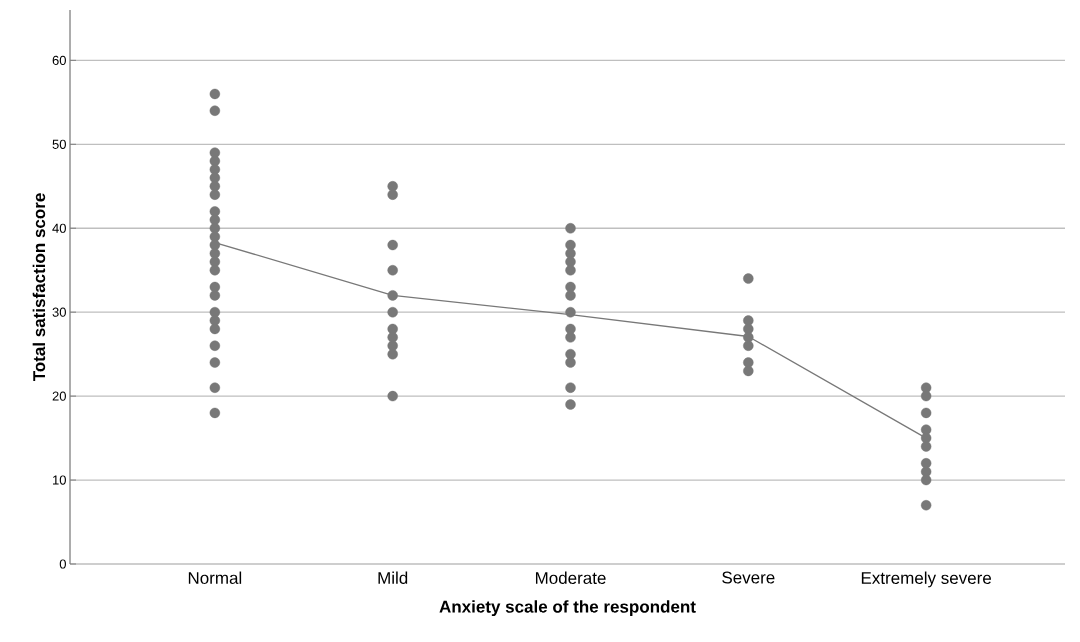 The width and height of the screenshot is (1080, 642). Describe the element at coordinates (59, 144) in the screenshot. I see `y-tick-label: 50` at that location.